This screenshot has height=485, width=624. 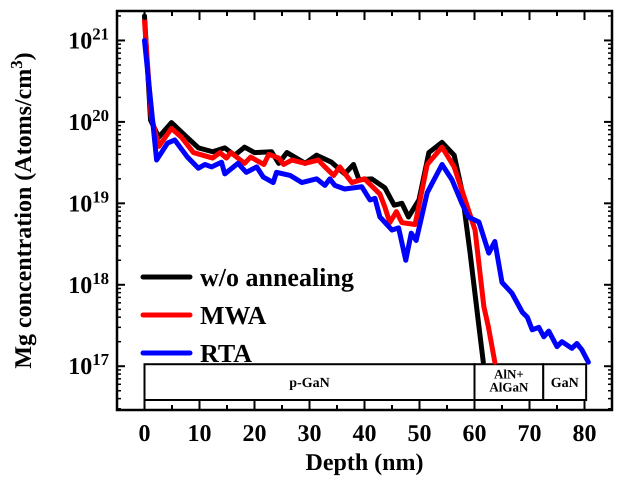 What do you see at coordinates (309, 384) in the screenshot?
I see `band-label: p-GaN` at bounding box center [309, 384].